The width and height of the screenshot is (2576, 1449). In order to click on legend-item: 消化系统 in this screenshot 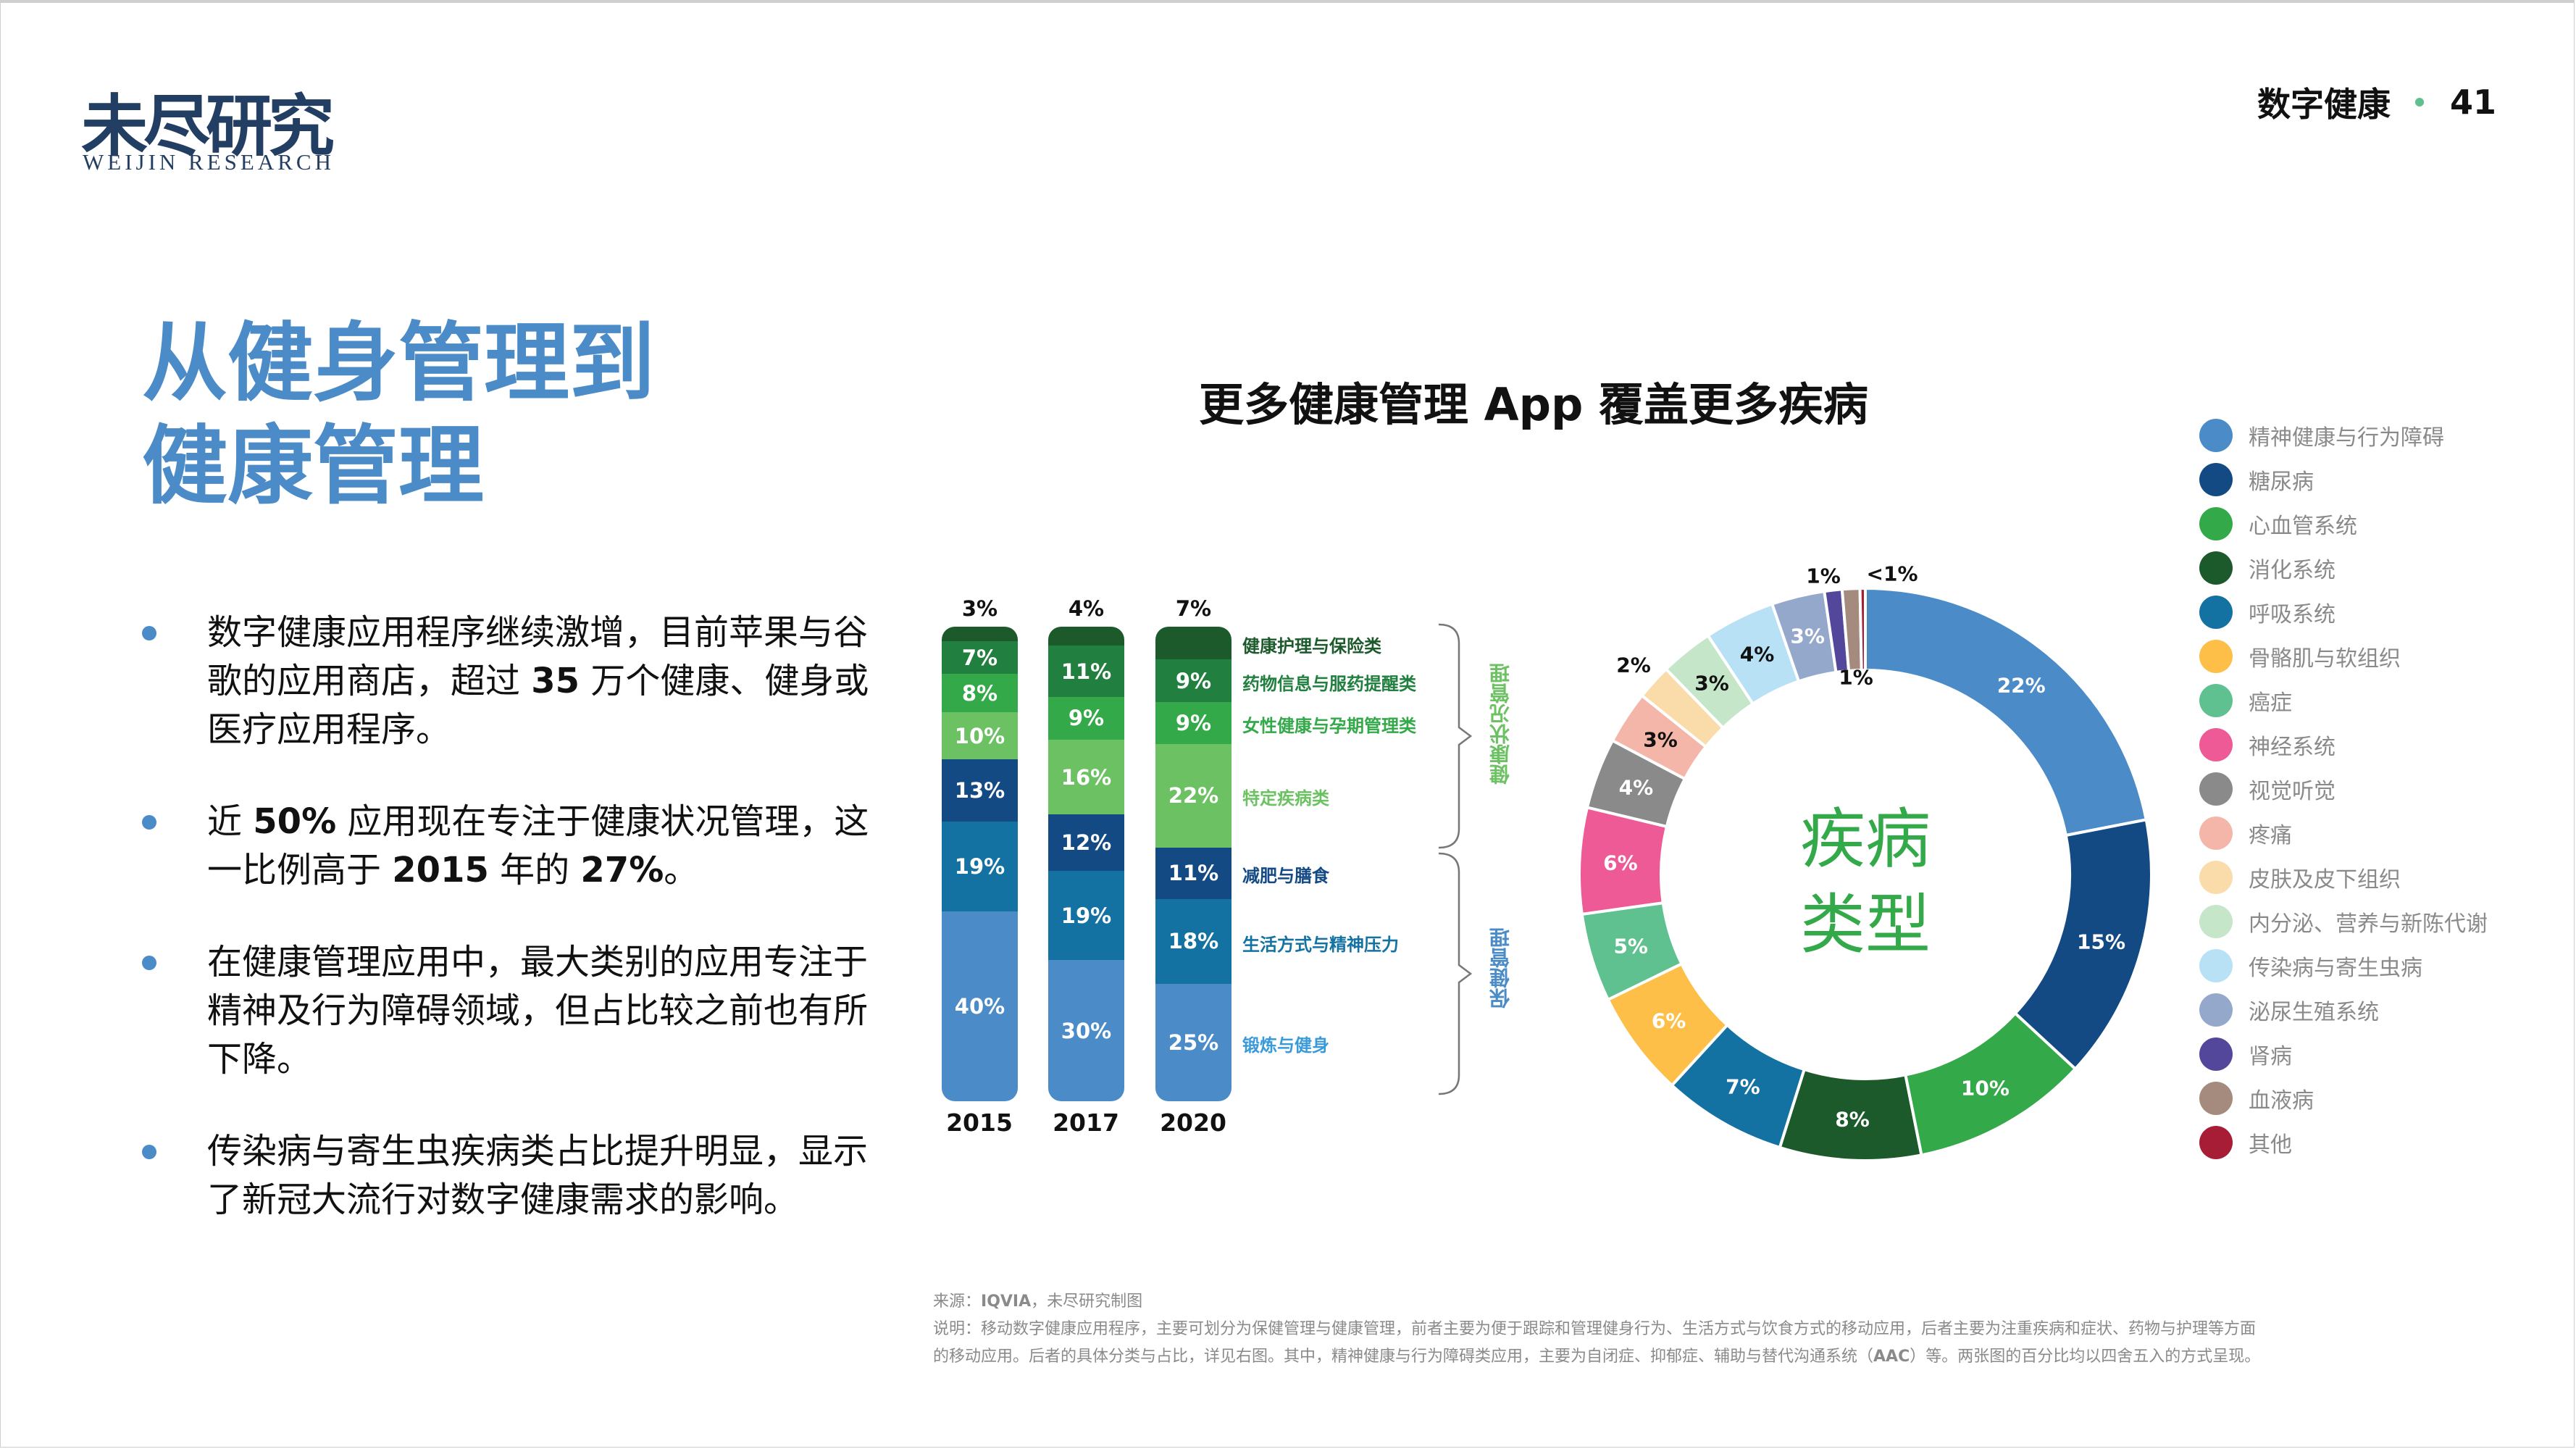, I will do `click(2343, 568)`.